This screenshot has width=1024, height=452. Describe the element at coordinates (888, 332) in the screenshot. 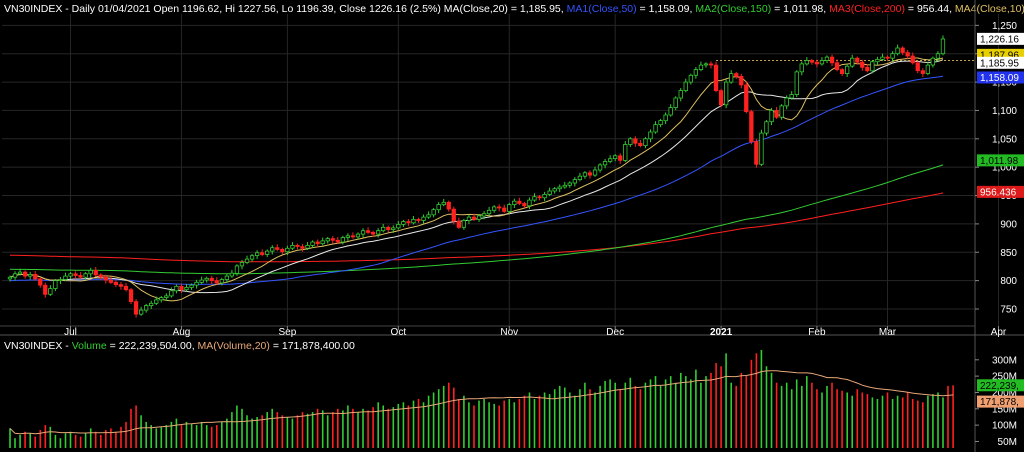

I see `month-label: Mar` at that location.